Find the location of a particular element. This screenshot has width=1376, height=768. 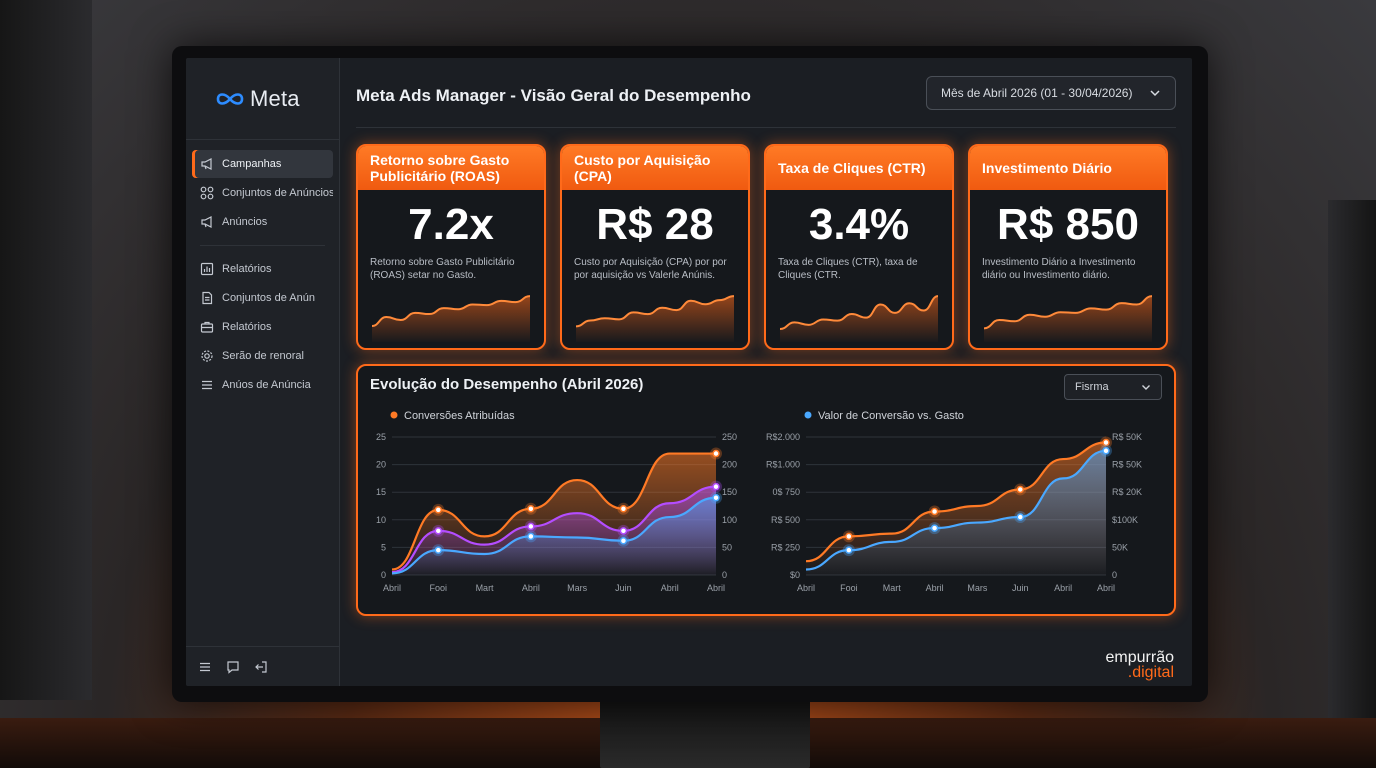

y-right-tick: 50 is located at coordinates (727, 547).